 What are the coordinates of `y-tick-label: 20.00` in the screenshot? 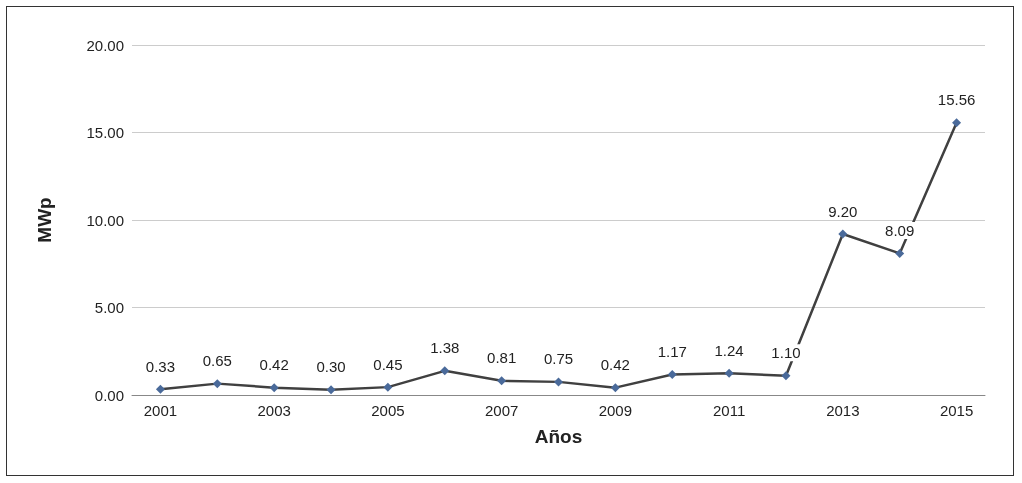 It's located at (105, 45).